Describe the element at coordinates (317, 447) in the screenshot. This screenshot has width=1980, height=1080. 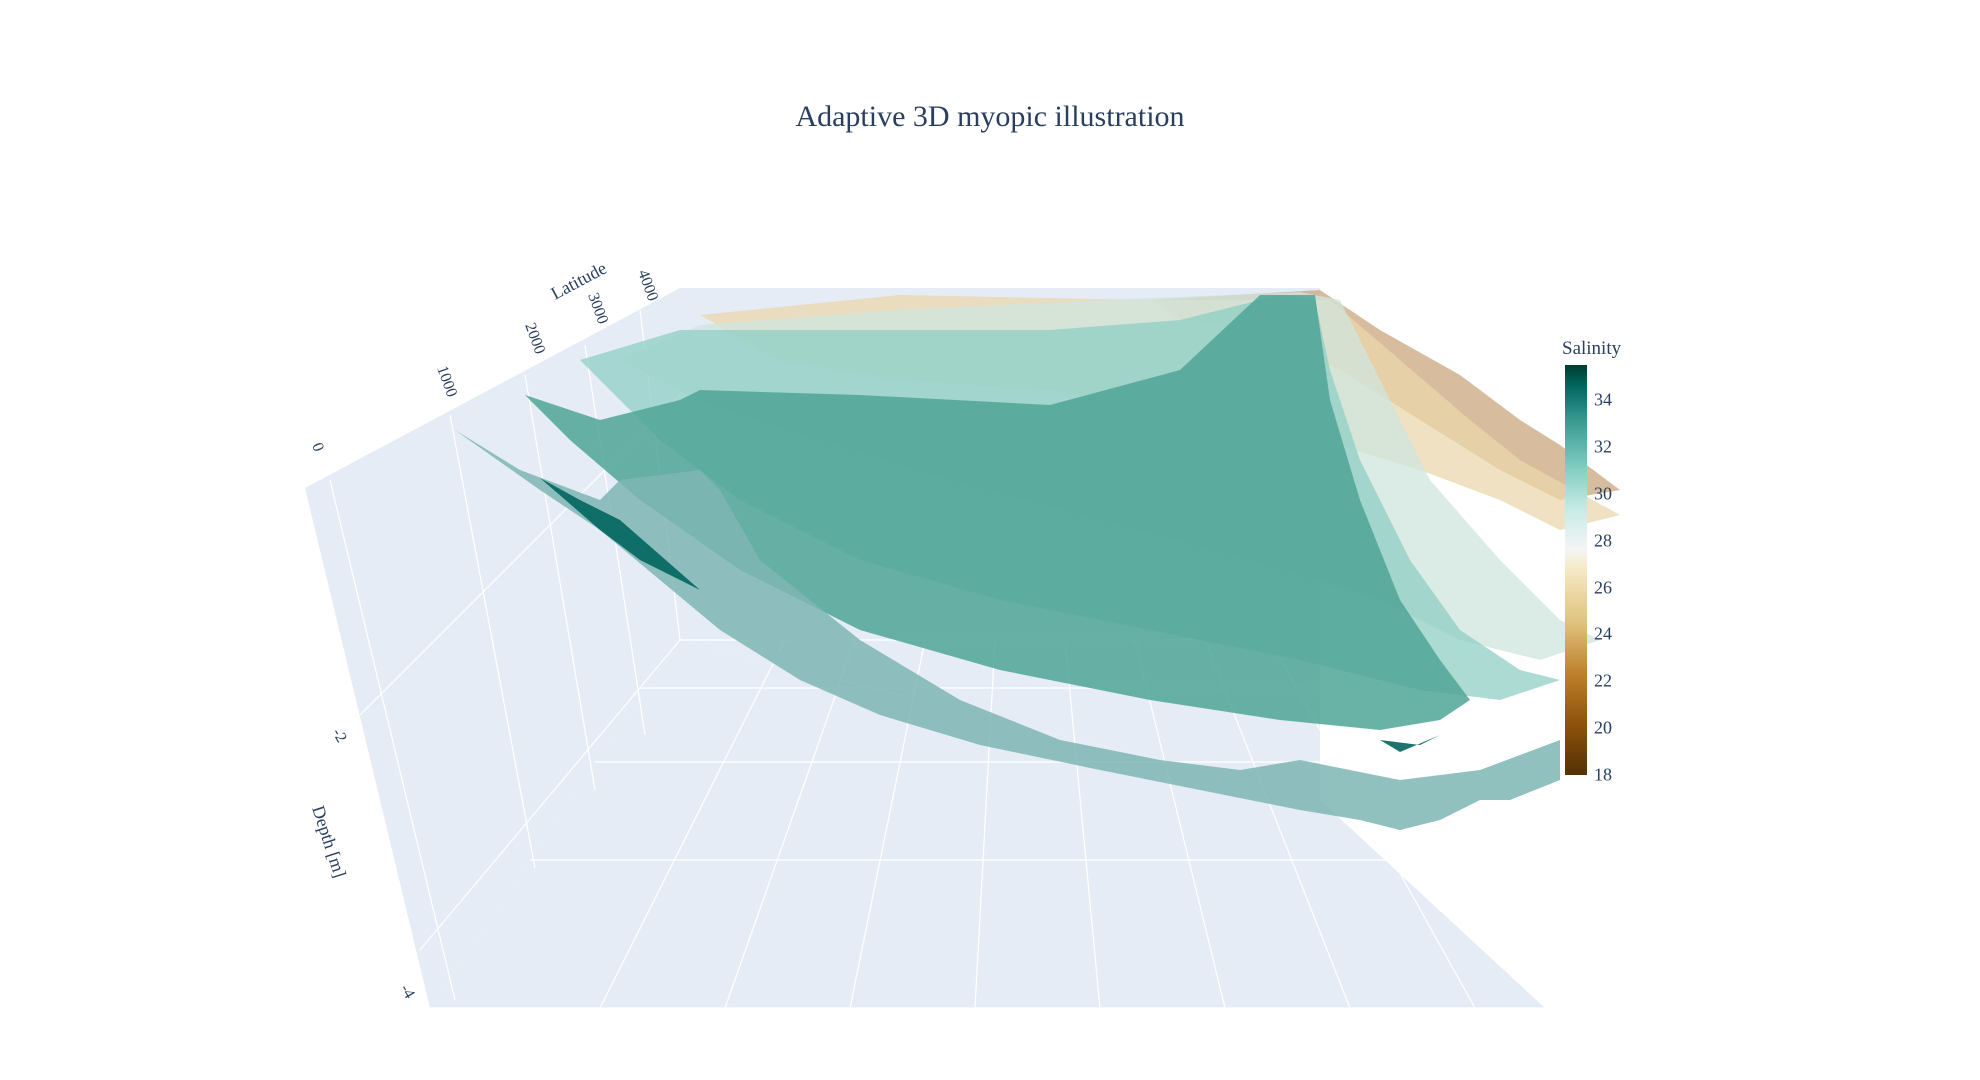
I see `y-tick-label: 0` at that location.